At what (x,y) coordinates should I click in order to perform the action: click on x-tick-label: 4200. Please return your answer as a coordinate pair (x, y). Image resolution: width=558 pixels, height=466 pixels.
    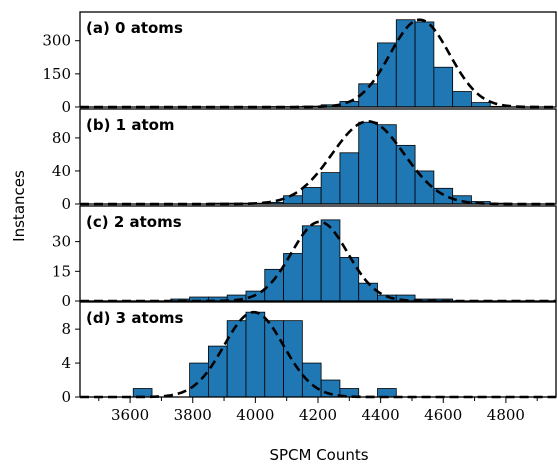
    Looking at the image, I should click on (318, 415).